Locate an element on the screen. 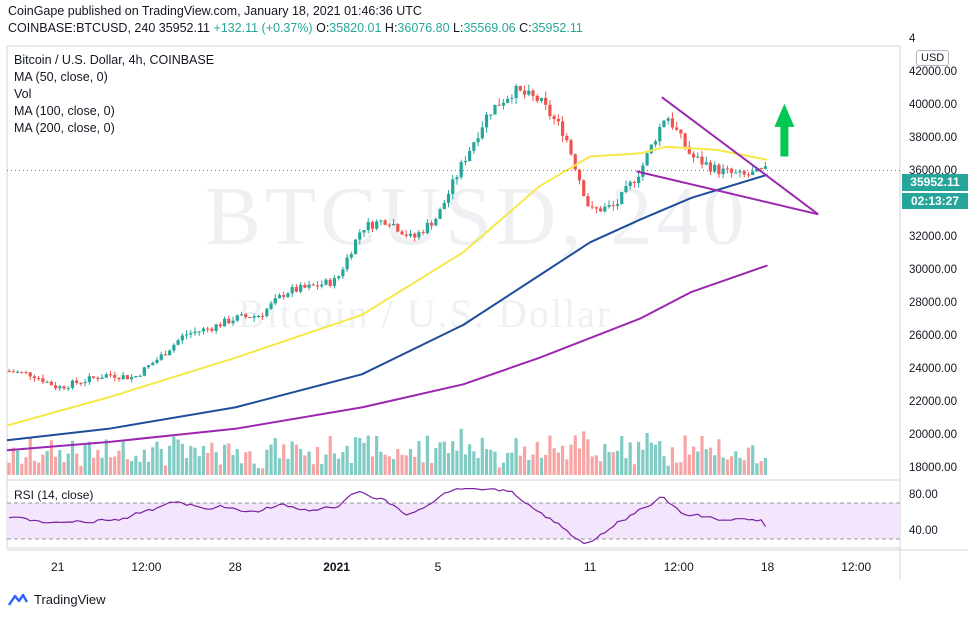 The width and height of the screenshot is (973, 618). time-tick-label: 18 is located at coordinates (768, 567).